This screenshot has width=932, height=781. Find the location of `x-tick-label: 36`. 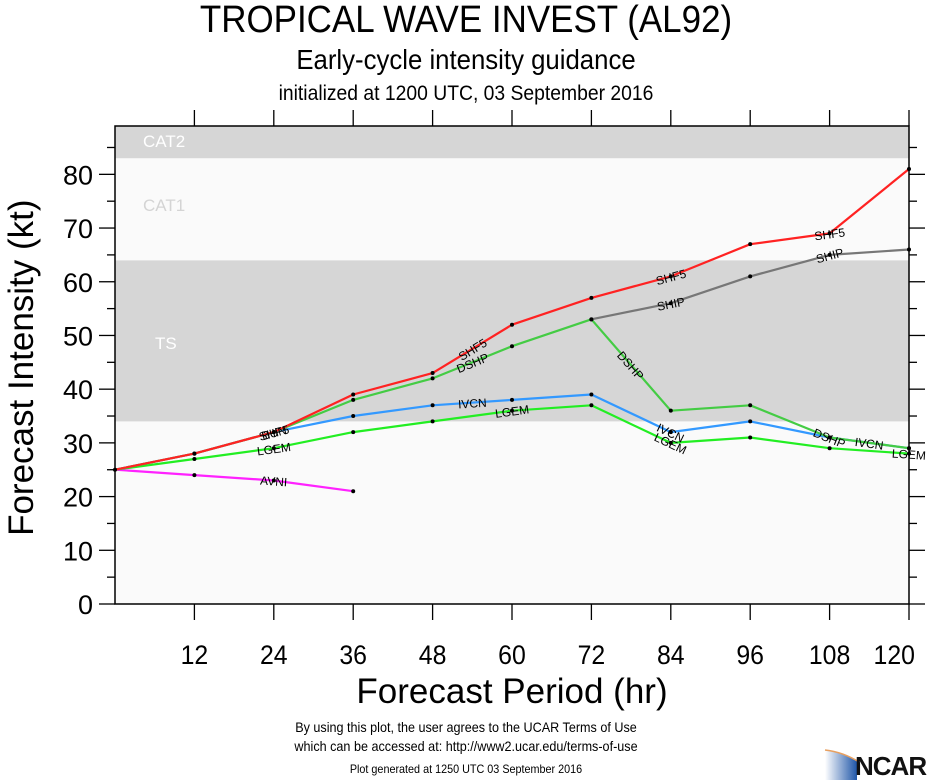

x-tick-label: 36 is located at coordinates (353, 655).